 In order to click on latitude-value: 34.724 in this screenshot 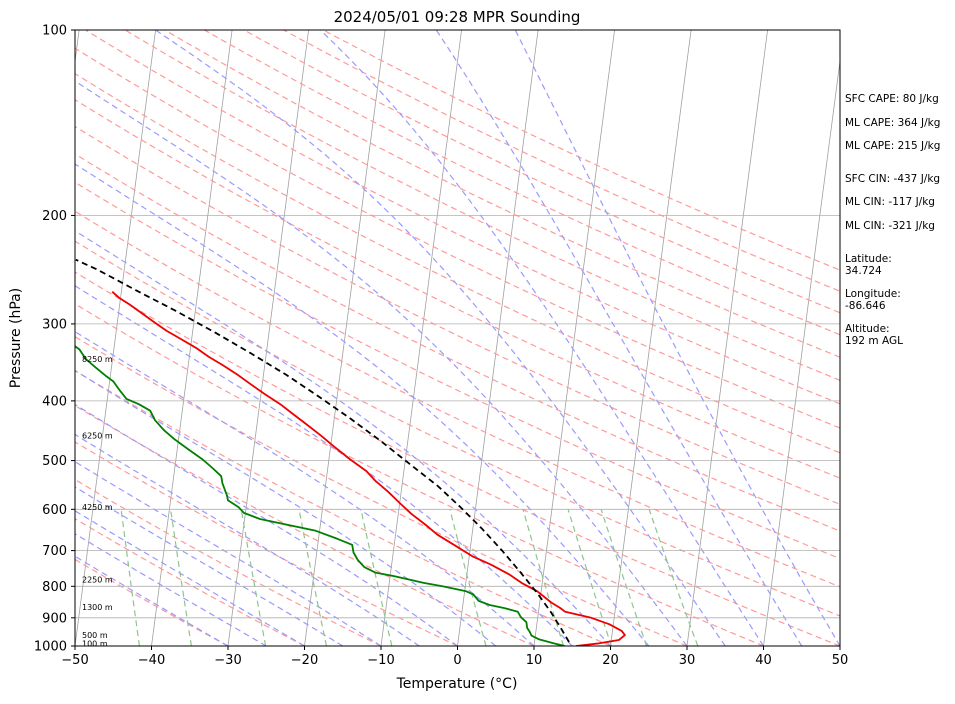, I will do `click(863, 271)`.